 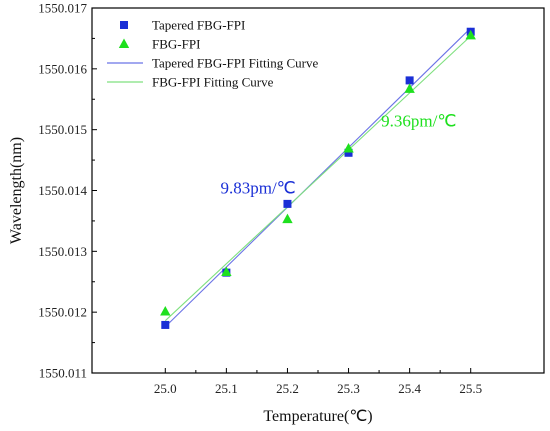 I want to click on y-tick-label: 1550.017, so click(x=62, y=8).